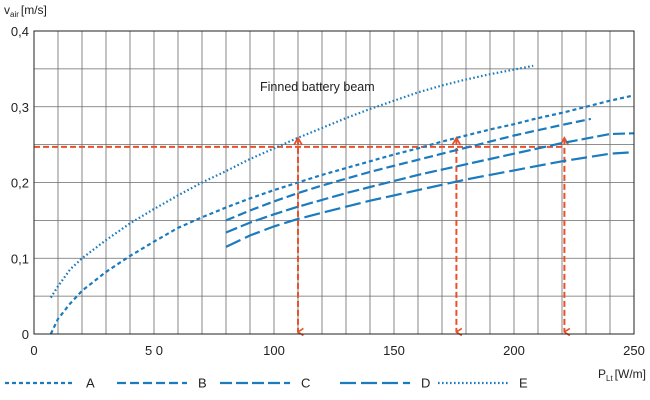 This screenshot has width=650, height=400. Describe the element at coordinates (425, 383) in the screenshot. I see `legend-label-d: D` at that location.